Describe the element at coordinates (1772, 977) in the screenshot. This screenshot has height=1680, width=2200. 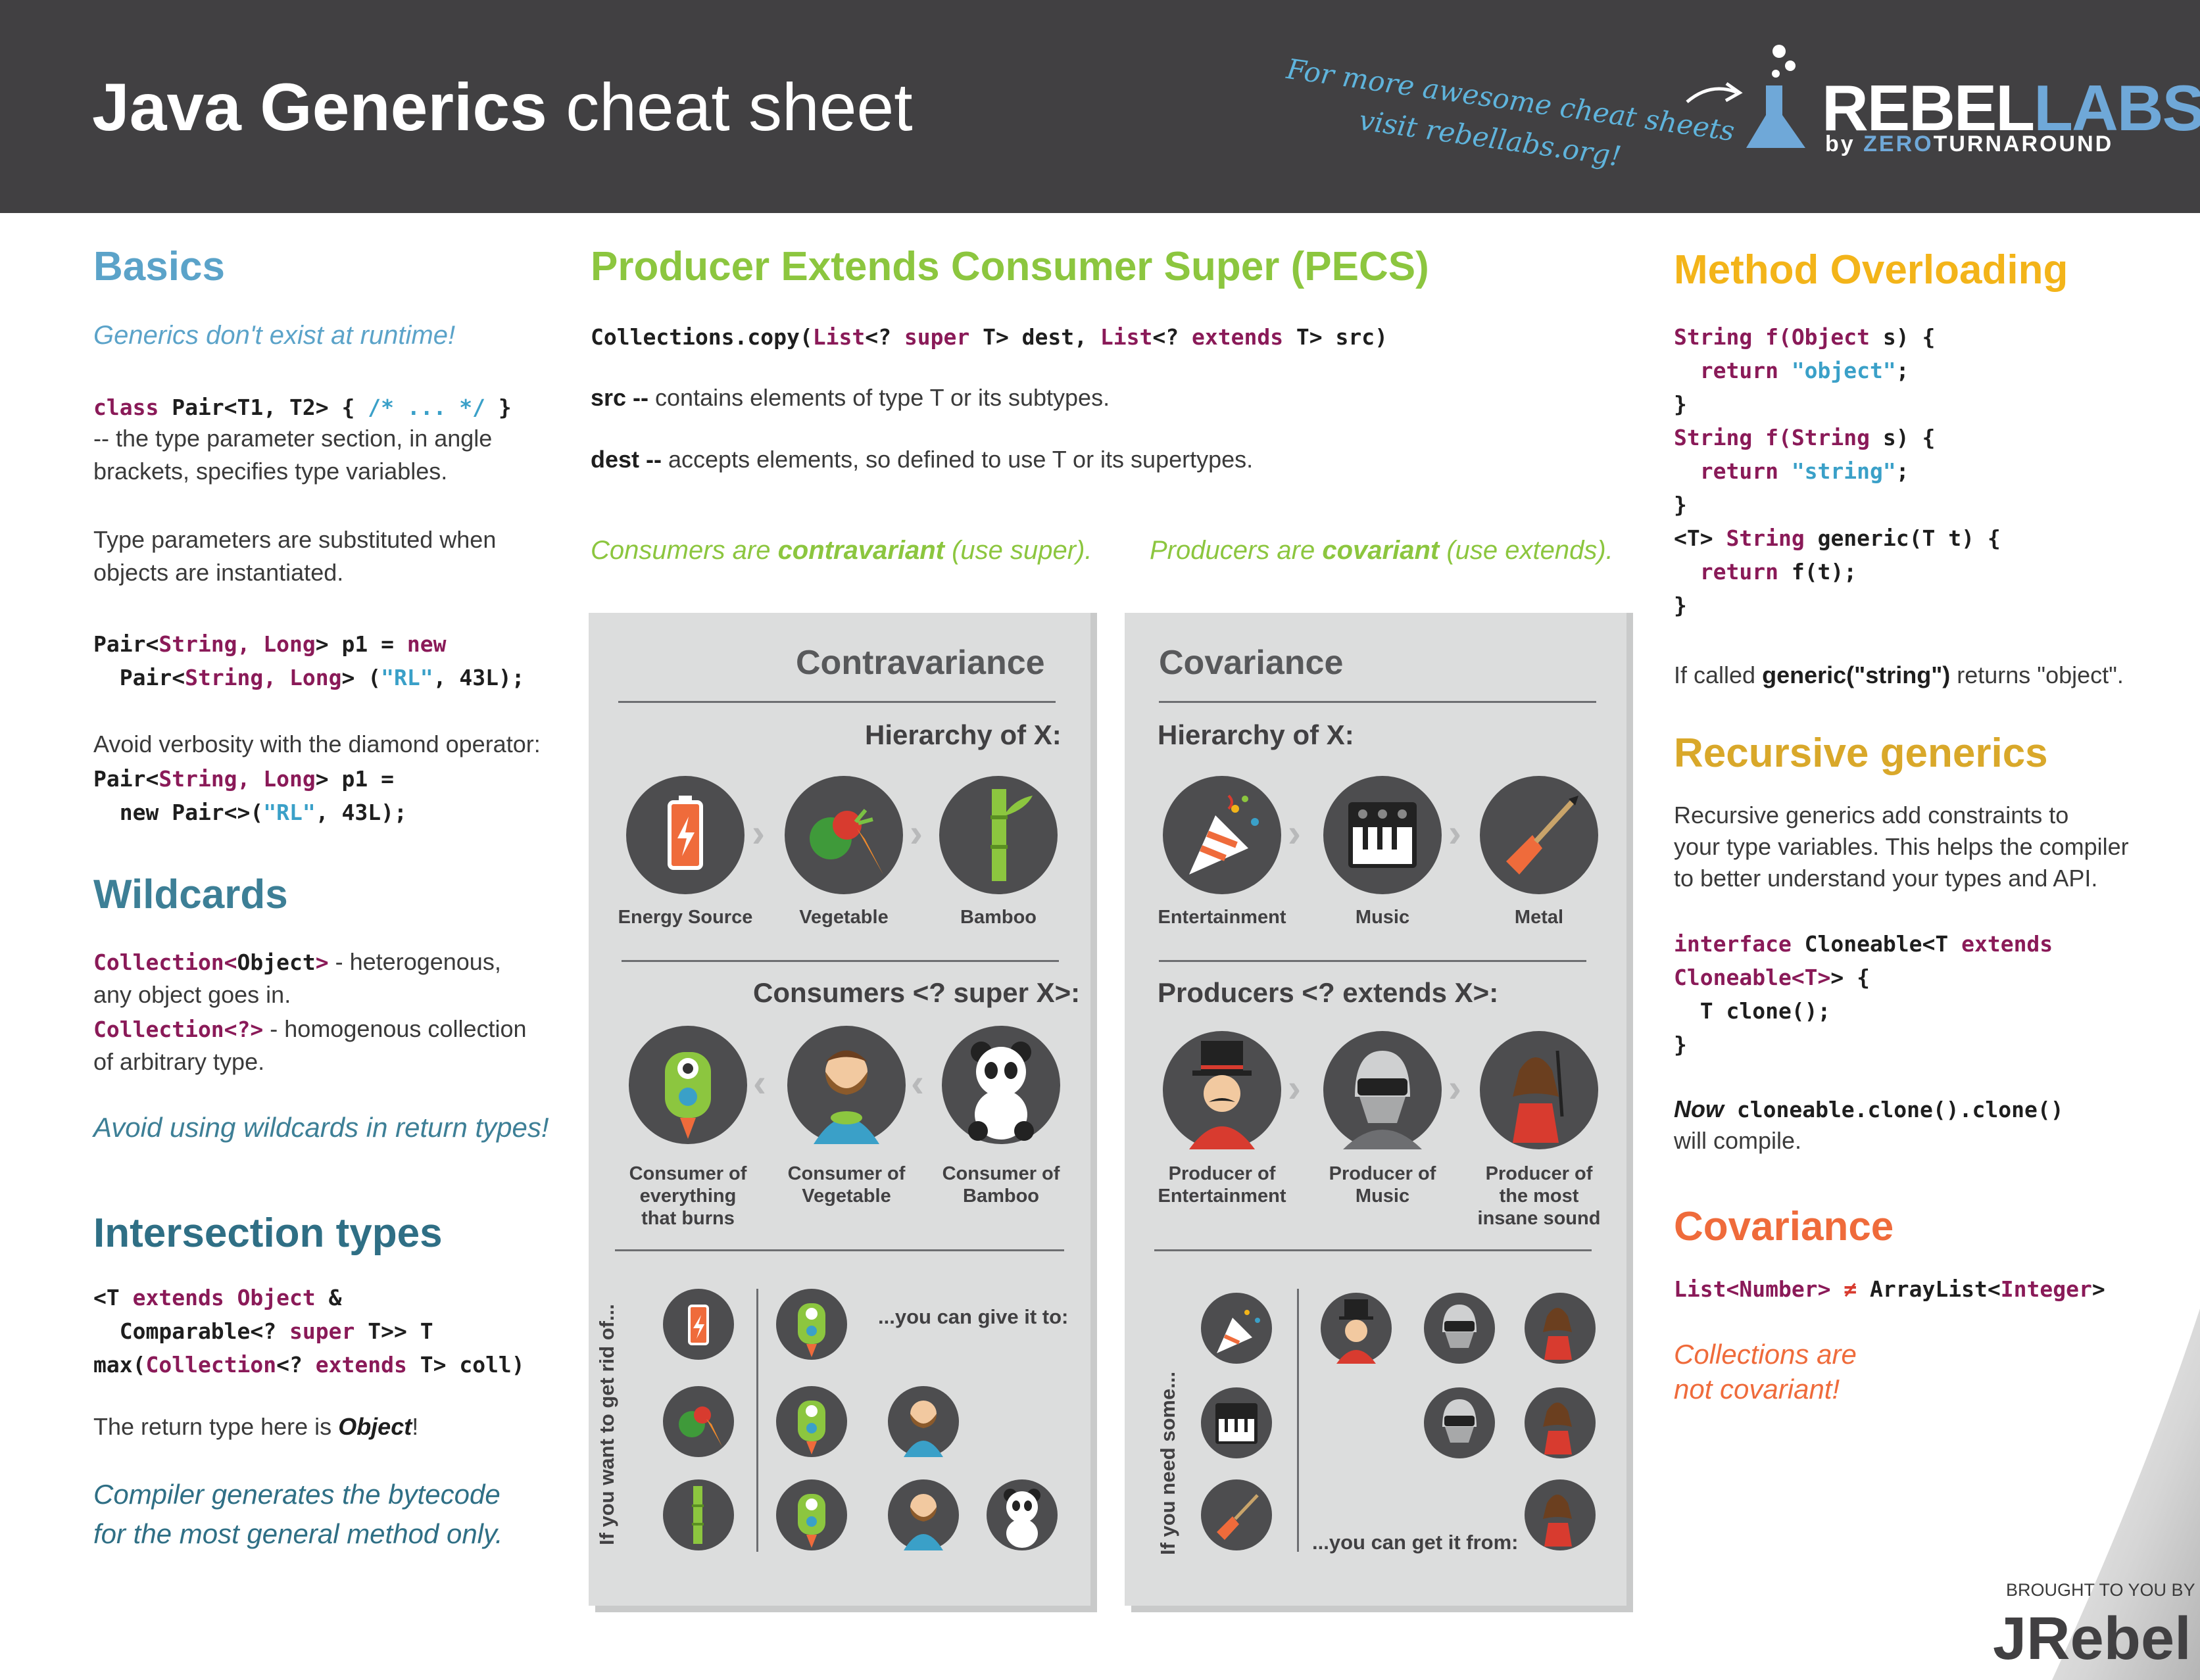
I see `recursive-code-2: Cloneable<T>> {` at that location.